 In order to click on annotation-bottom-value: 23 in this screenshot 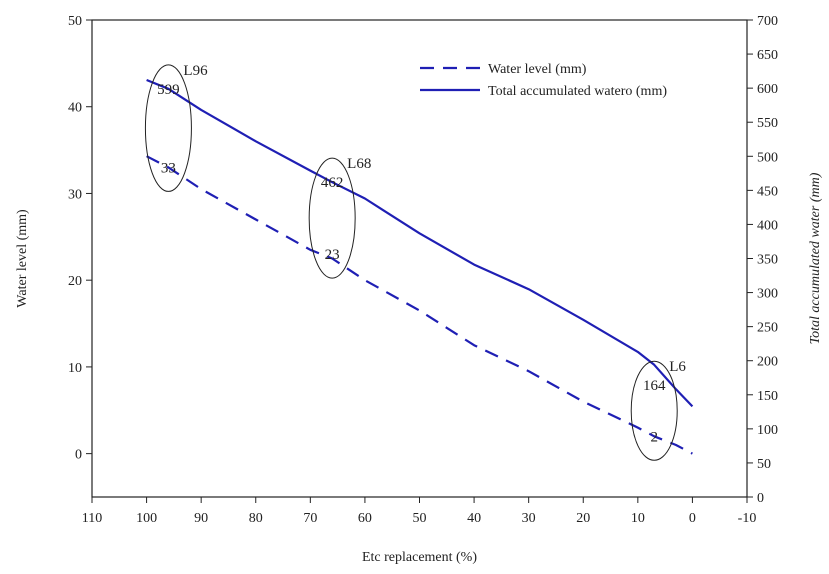, I will do `click(332, 255)`.